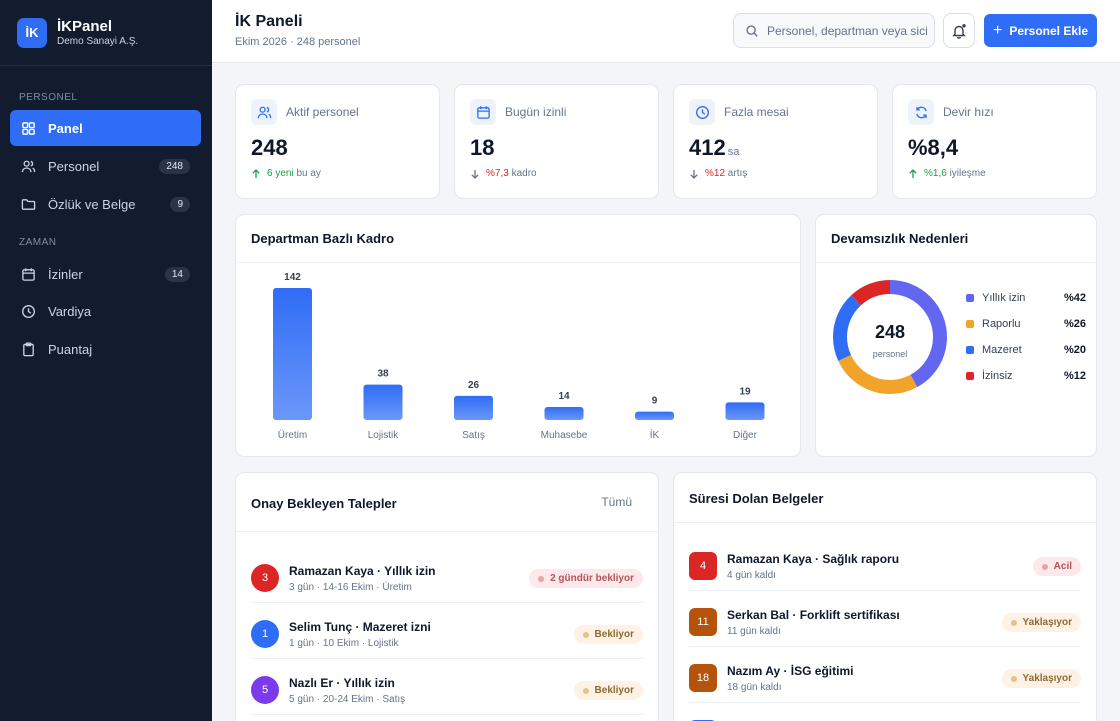  What do you see at coordinates (74, 166) in the screenshot?
I see `sidebar-item-label: Personel` at bounding box center [74, 166].